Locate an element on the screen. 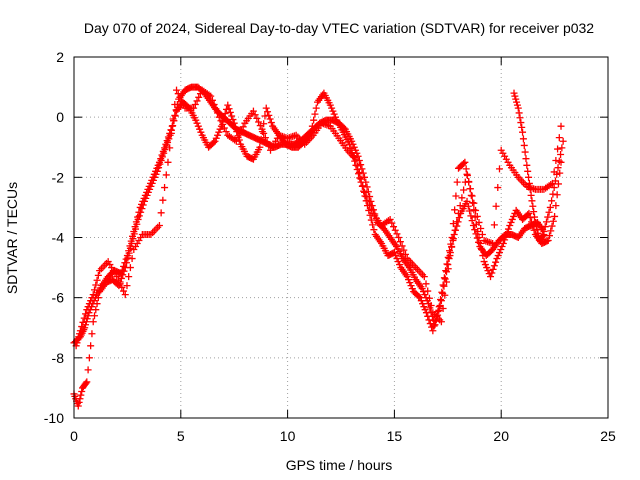  x-tick-label: 5 is located at coordinates (181, 436).